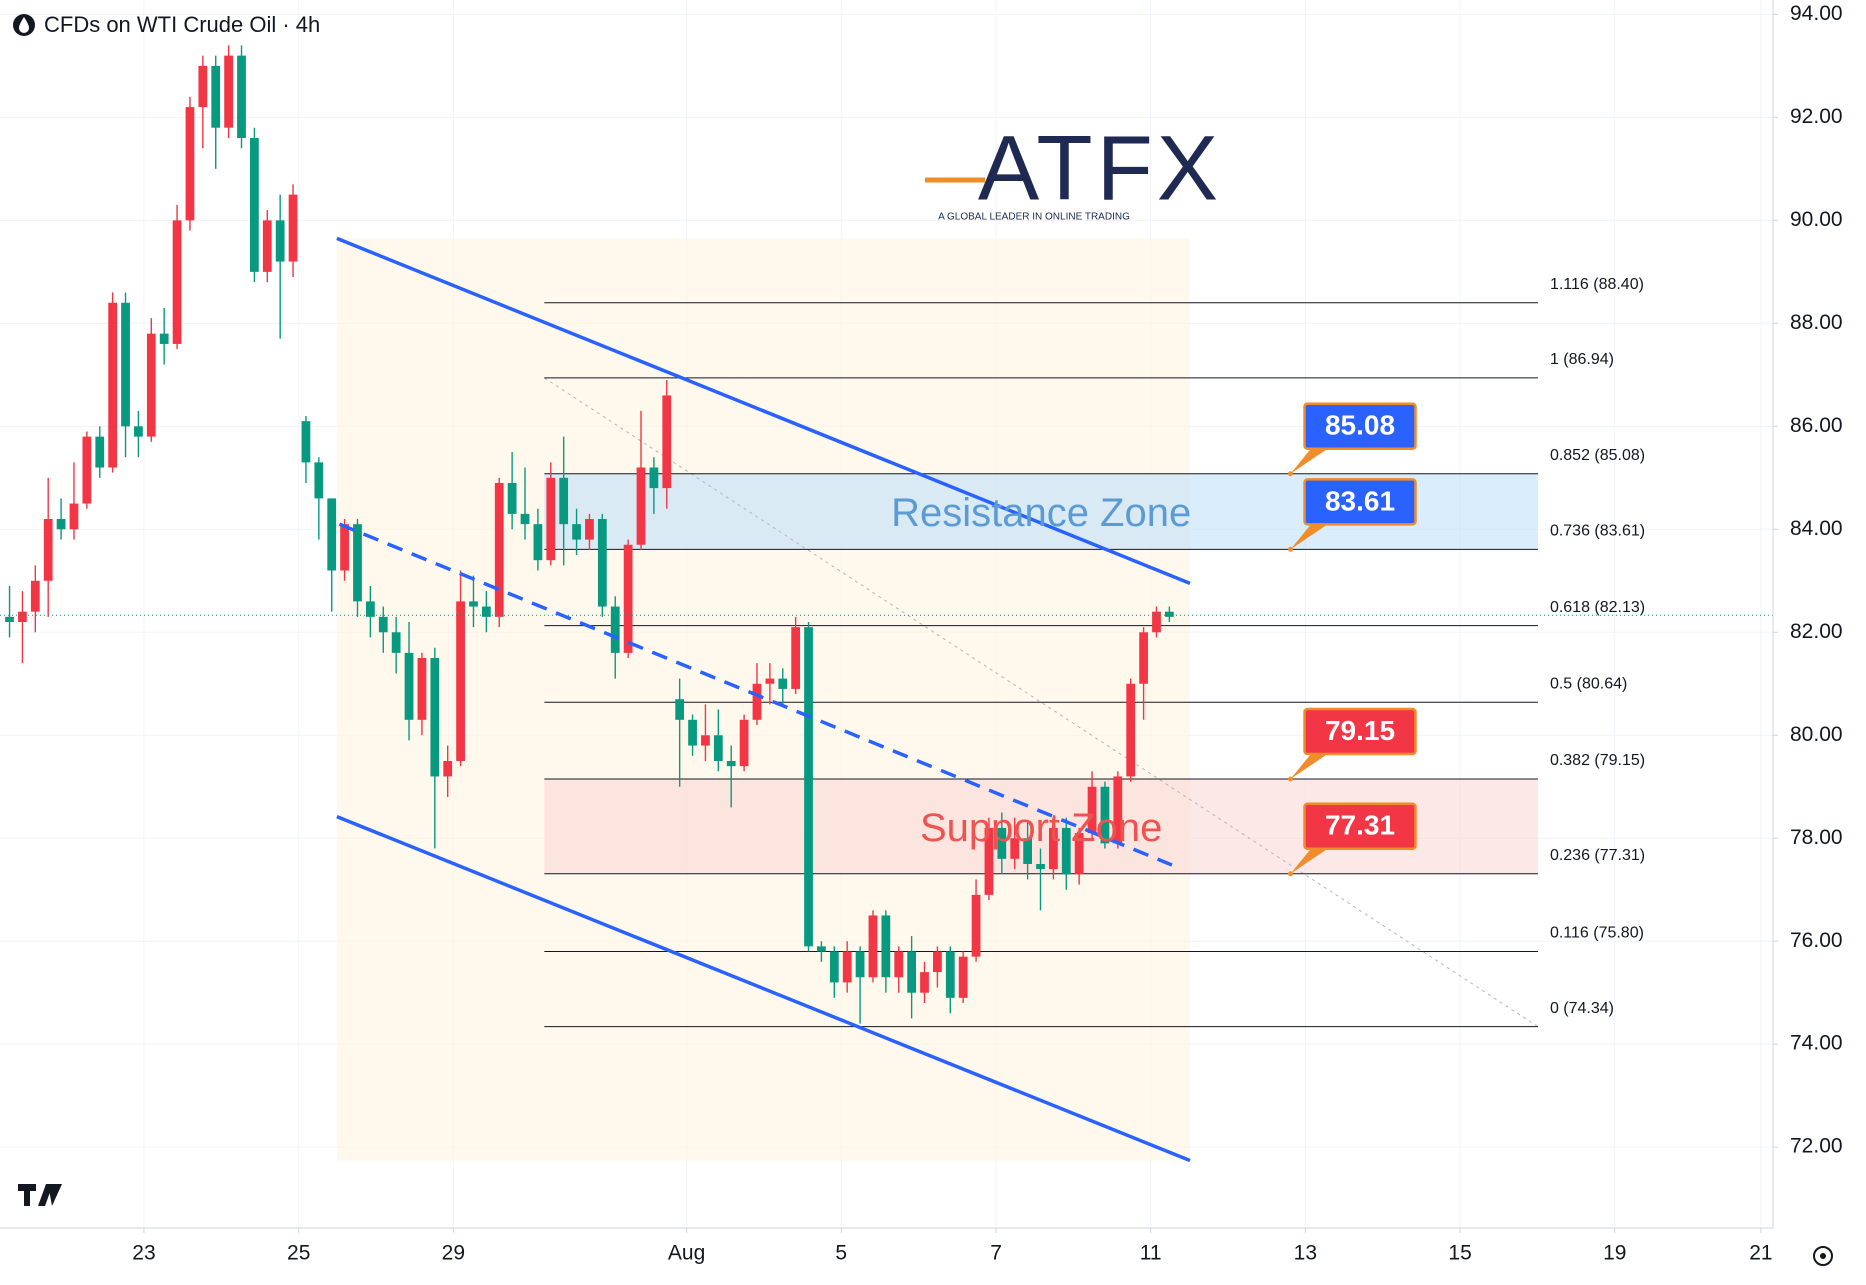  Describe the element at coordinates (1041, 828) in the screenshot. I see `zone-label: Support Zone` at that location.